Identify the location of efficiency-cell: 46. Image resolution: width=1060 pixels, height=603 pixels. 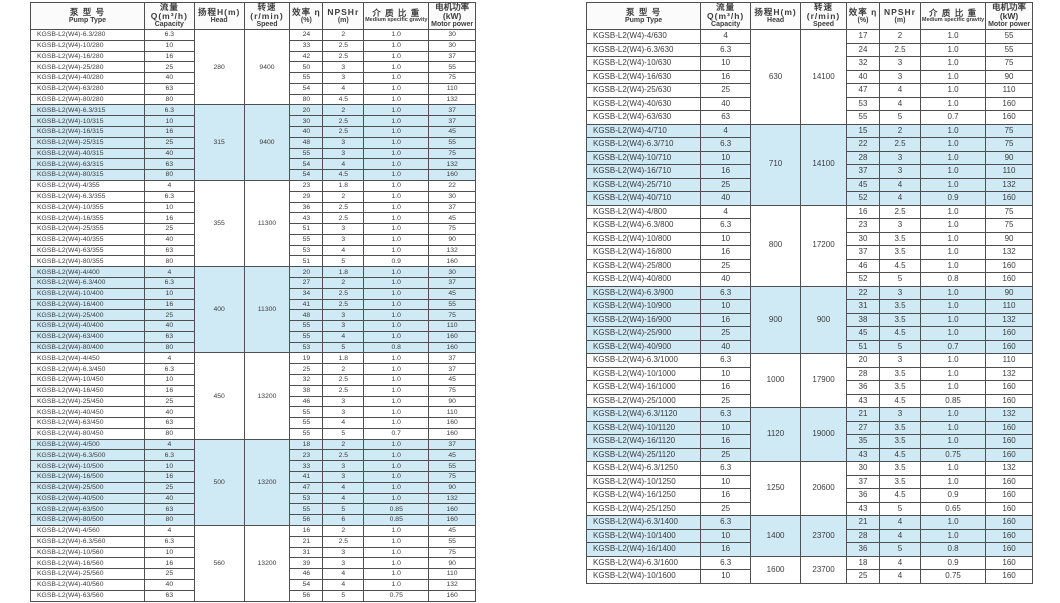
(306, 401).